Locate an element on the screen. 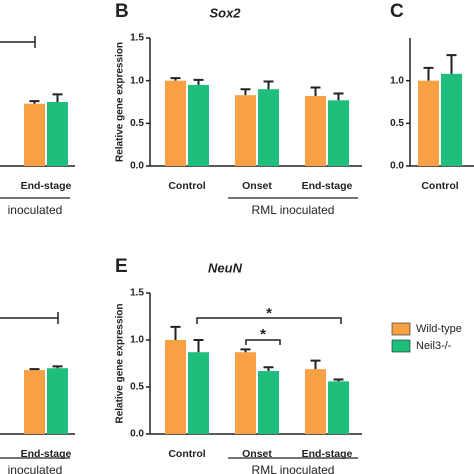 The image size is (474, 474). panel-letter: C is located at coordinates (397, 11).